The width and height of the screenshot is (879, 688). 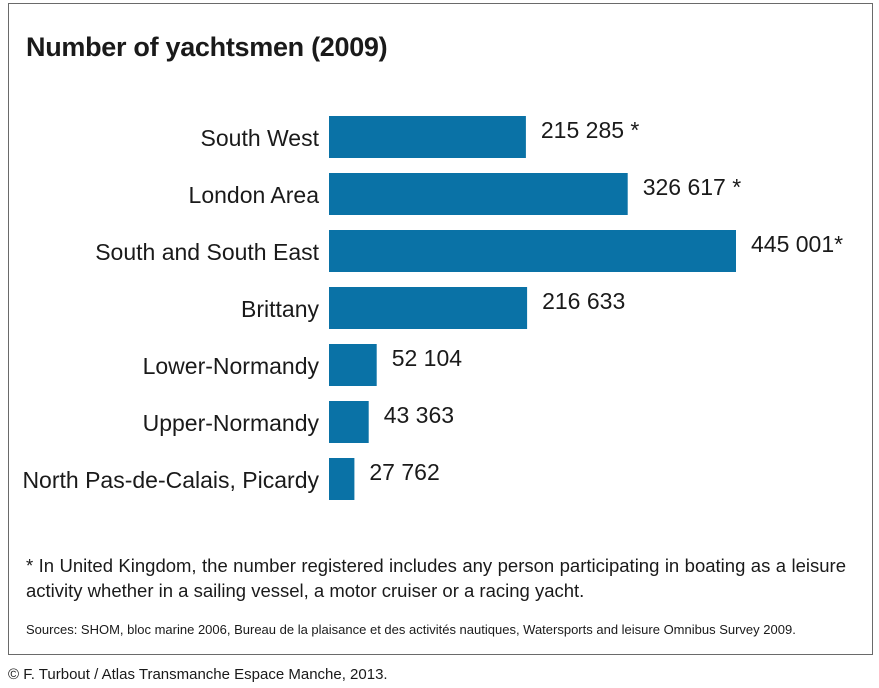 What do you see at coordinates (254, 195) in the screenshot?
I see `category-label-1: London Area` at bounding box center [254, 195].